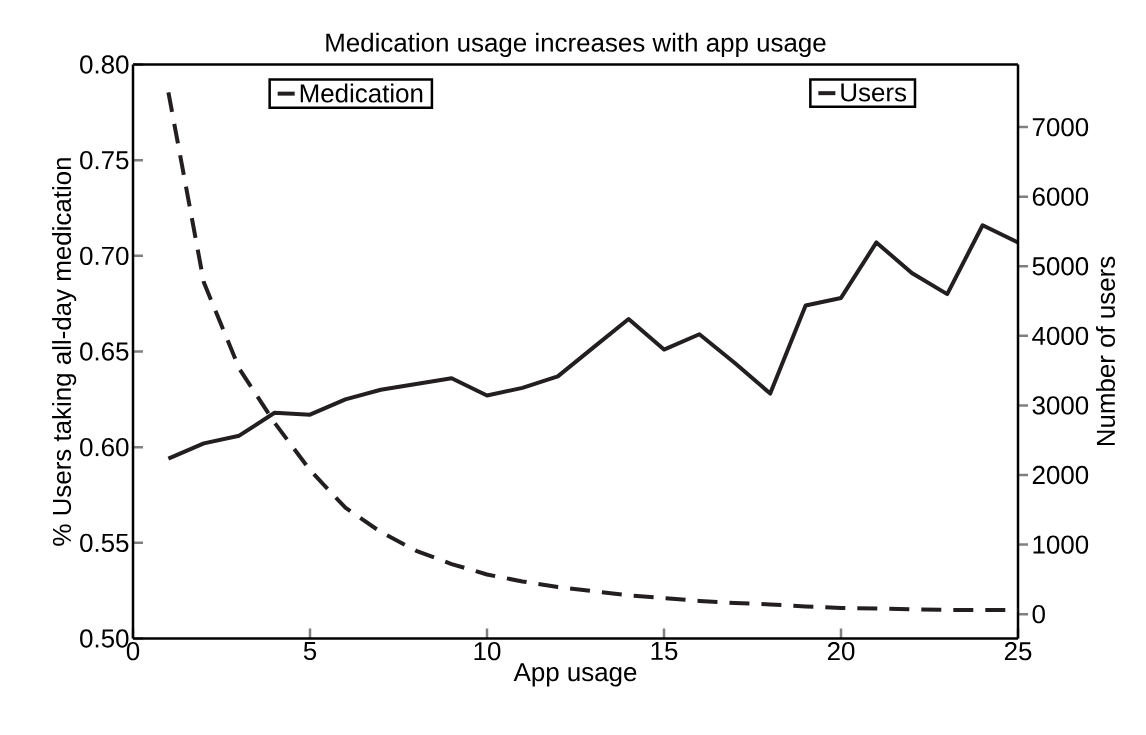 The height and width of the screenshot is (735, 1146). Describe the element at coordinates (1061, 544) in the screenshot. I see `y2-tick-label: 1000` at that location.